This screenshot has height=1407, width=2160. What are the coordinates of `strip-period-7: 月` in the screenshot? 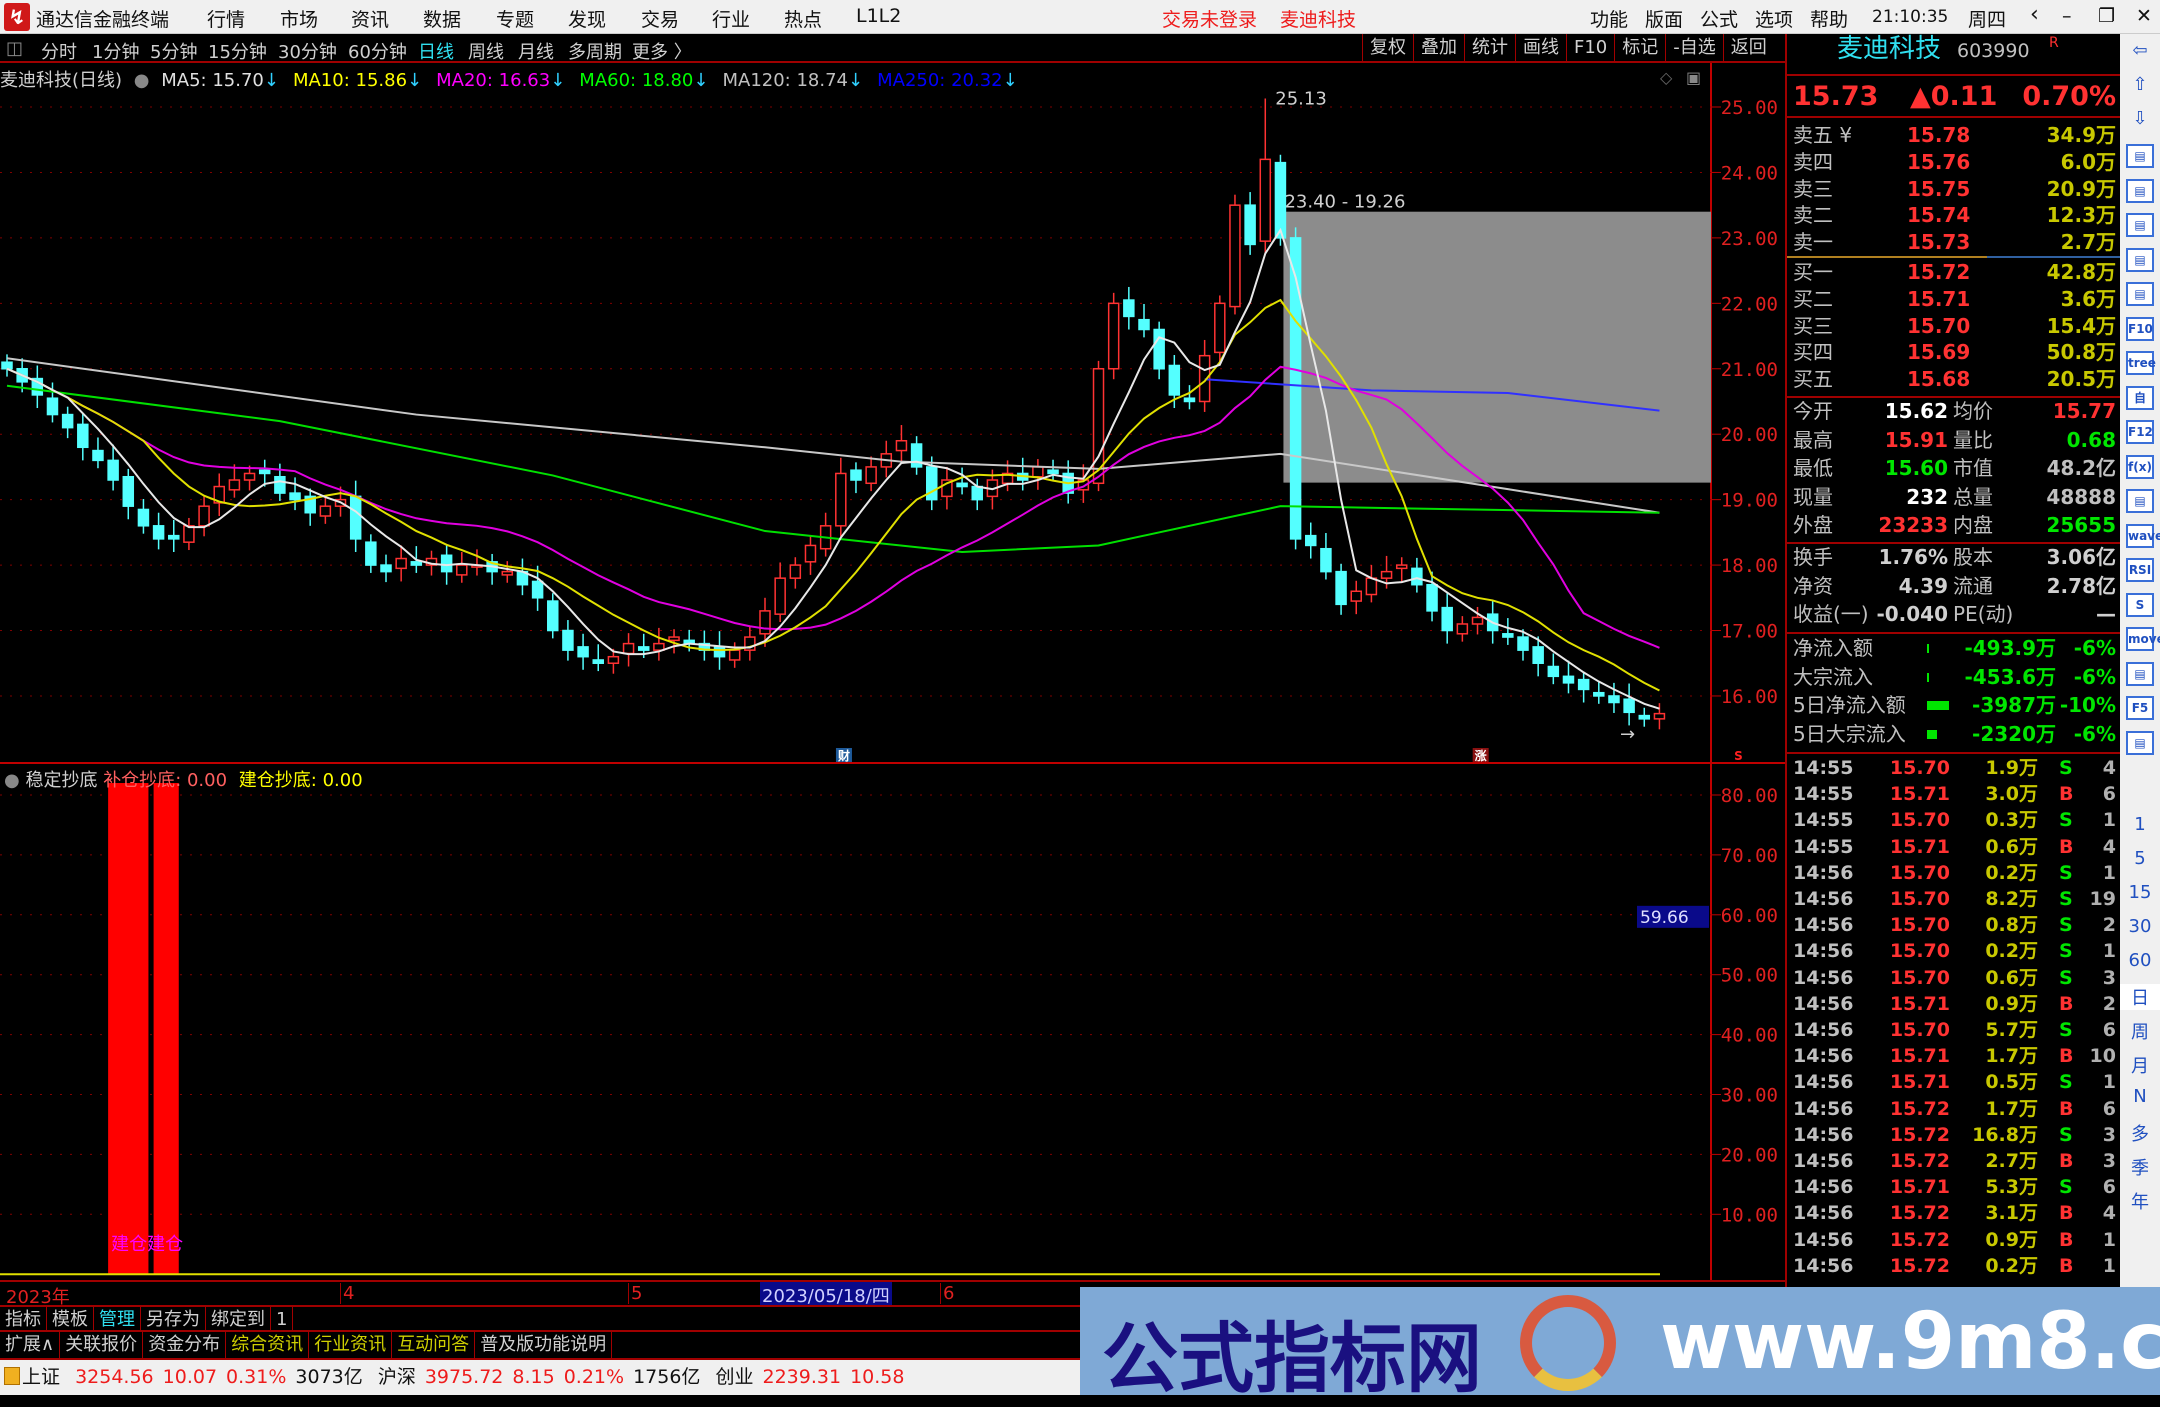 It's located at (2140, 1066).